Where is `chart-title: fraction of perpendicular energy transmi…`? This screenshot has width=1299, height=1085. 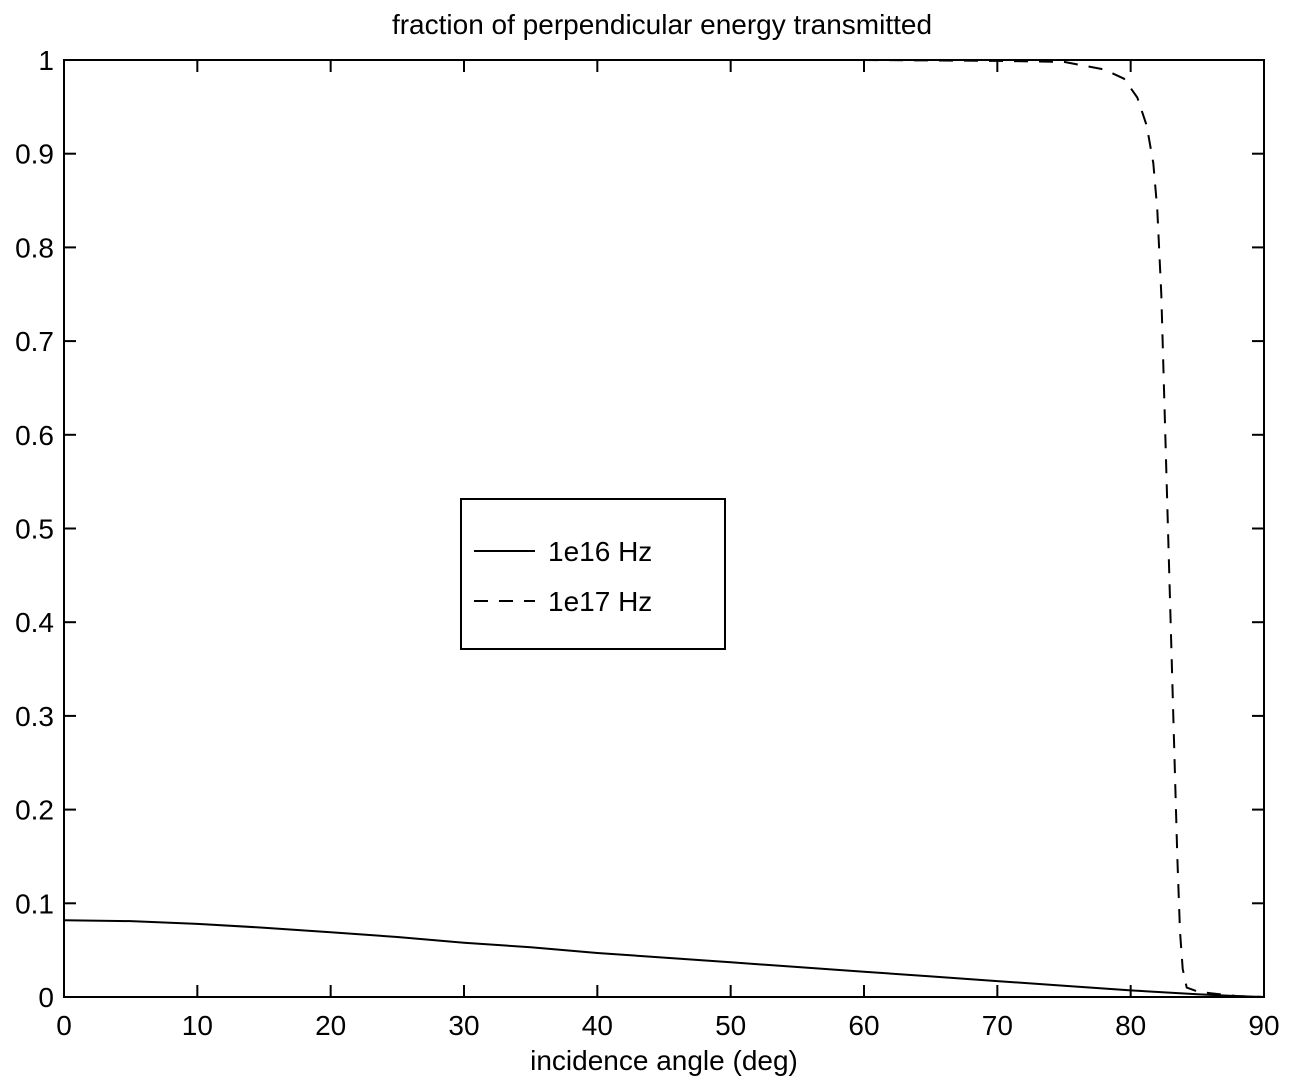
chart-title: fraction of perpendicular energy transmi… is located at coordinates (662, 24).